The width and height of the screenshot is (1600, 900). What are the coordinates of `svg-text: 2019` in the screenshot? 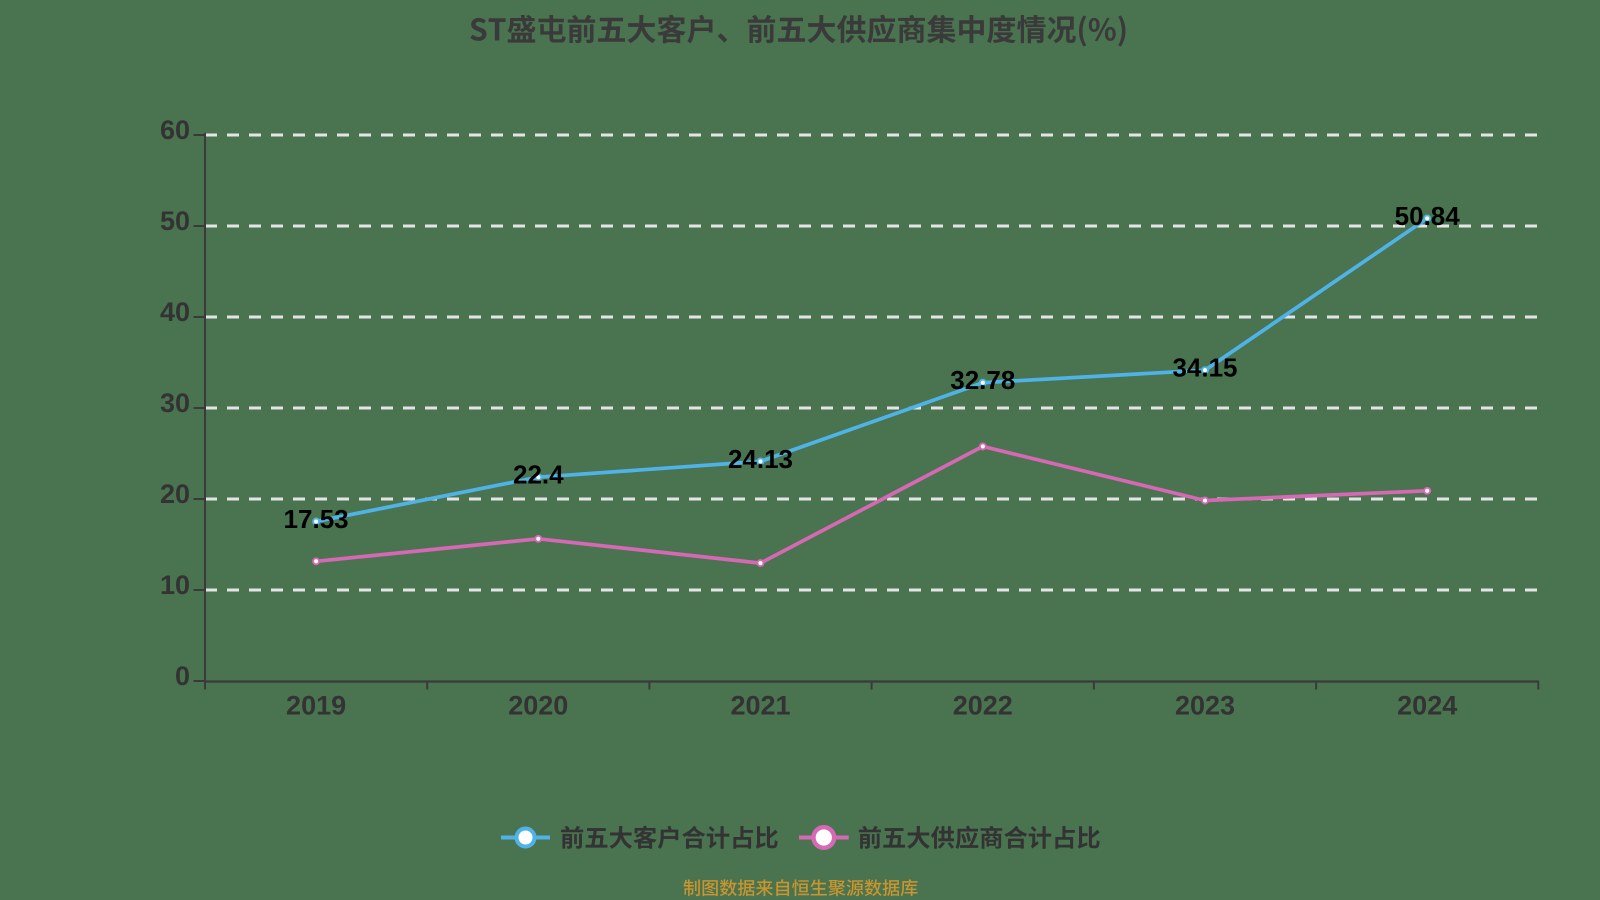 It's located at (316, 706).